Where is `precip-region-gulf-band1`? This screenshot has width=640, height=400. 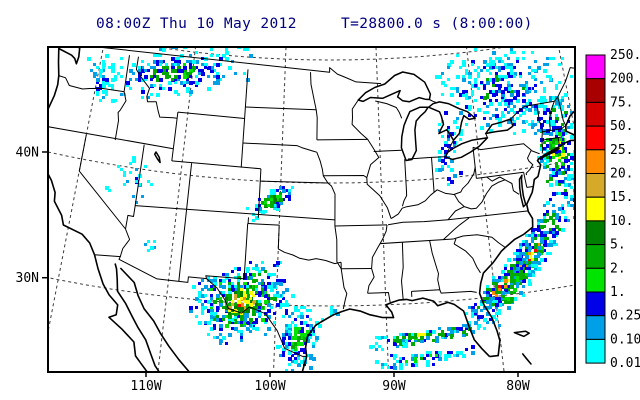 precip-region-gulf-band1 is located at coordinates (432, 334).